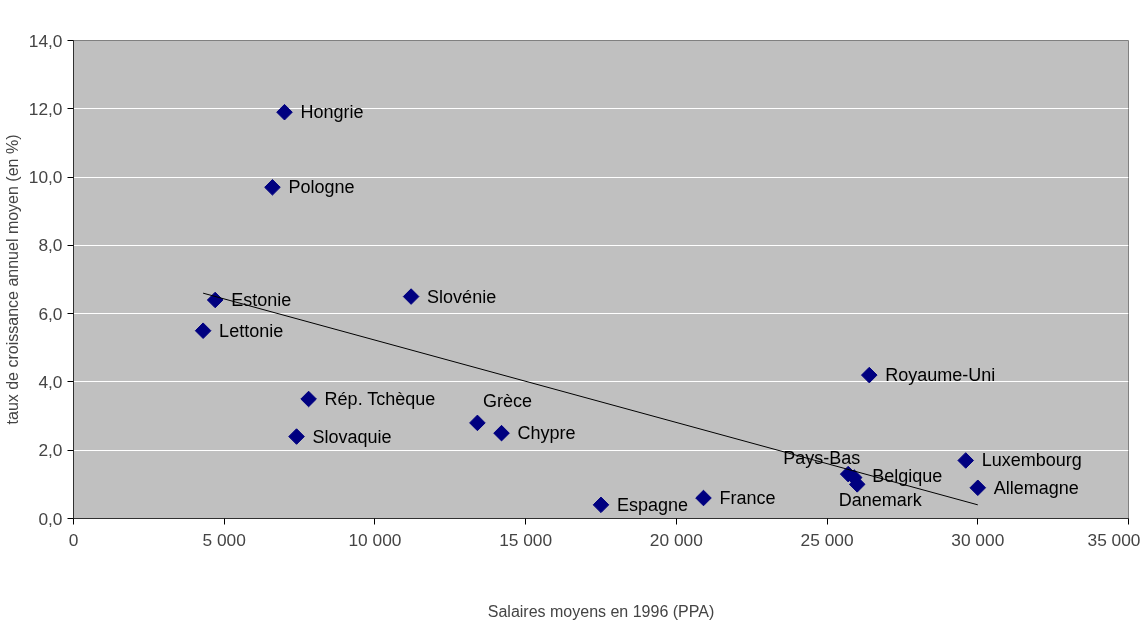  Describe the element at coordinates (45, 177) in the screenshot. I see `y-tick-label: 10,0` at that location.